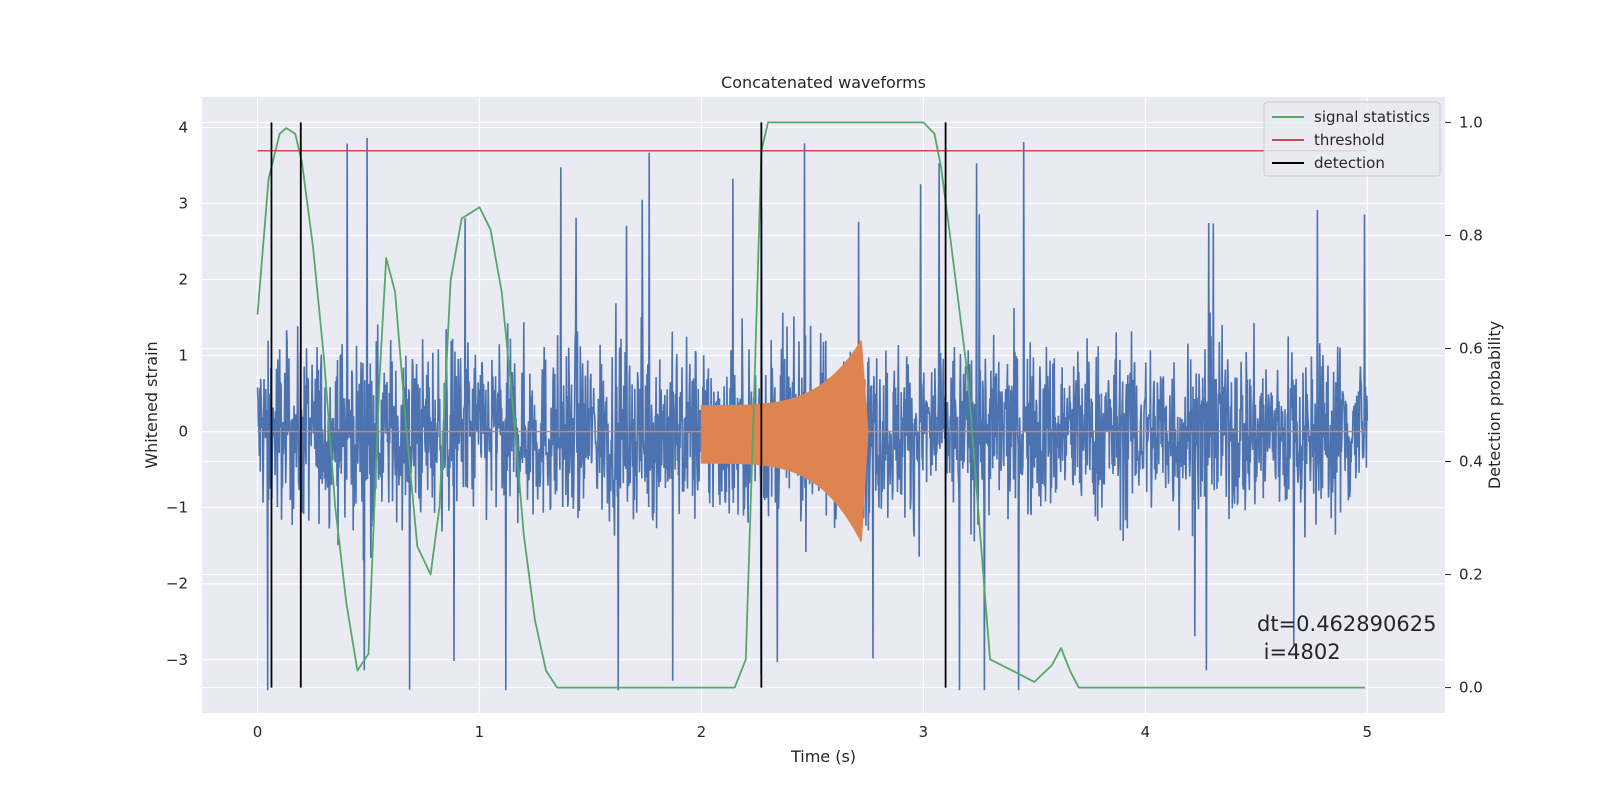  I want to click on y-axis-label: Whitened strain, so click(151, 404).